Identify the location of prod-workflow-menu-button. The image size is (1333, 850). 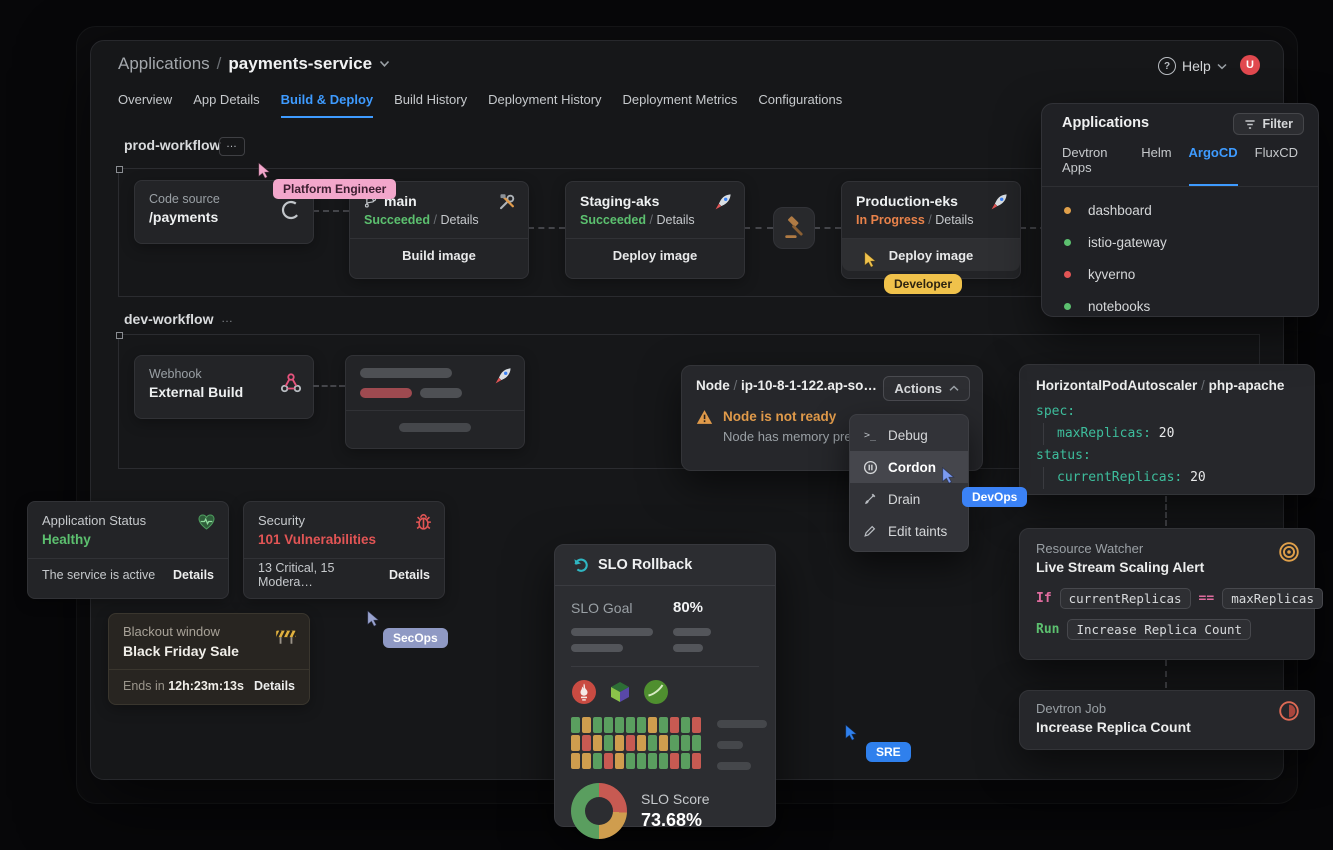
(232, 146).